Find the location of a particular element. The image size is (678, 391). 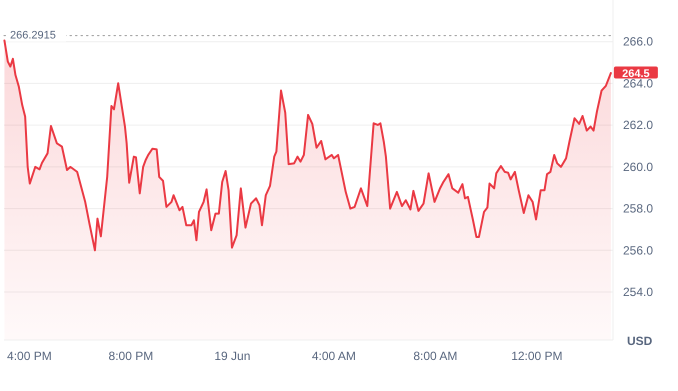

ref-line-label: 266.2915 is located at coordinates (33, 36).